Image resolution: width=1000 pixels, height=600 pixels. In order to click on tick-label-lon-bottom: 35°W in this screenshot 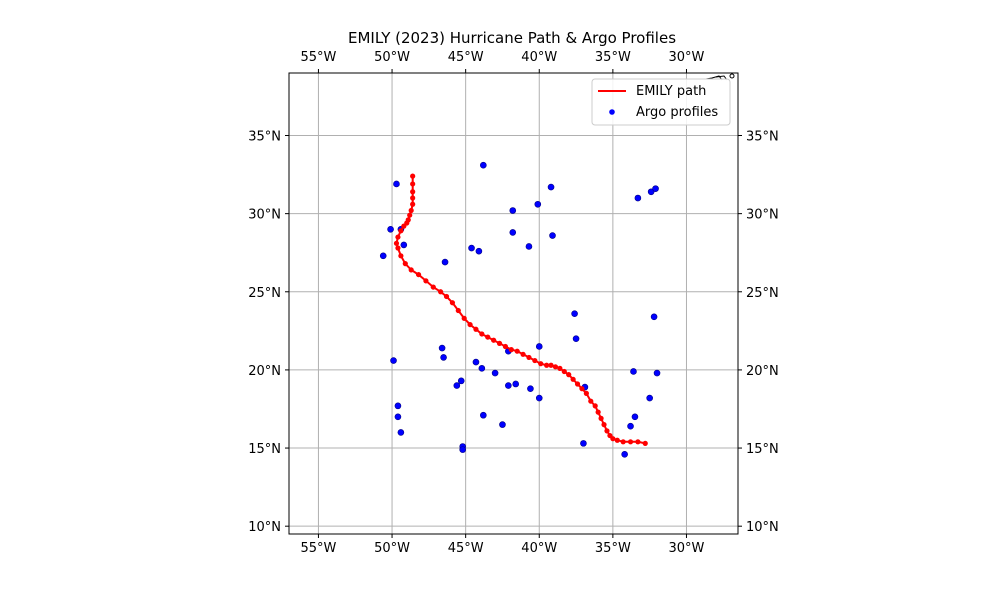, I will do `click(613, 548)`.